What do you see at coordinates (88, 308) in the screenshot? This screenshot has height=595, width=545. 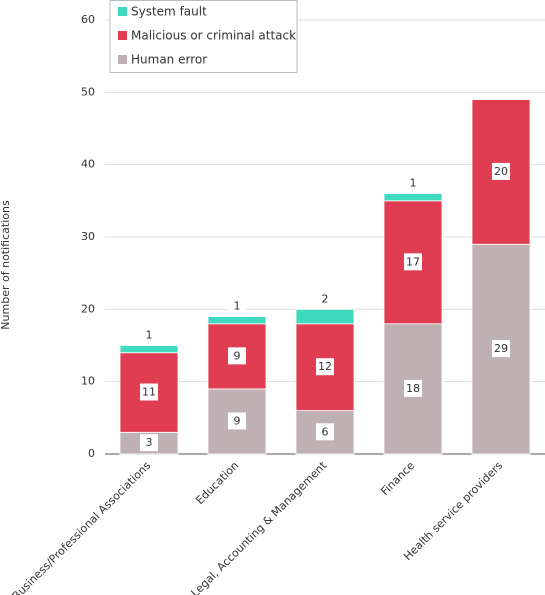 I see `y-tick-label: 20` at bounding box center [88, 308].